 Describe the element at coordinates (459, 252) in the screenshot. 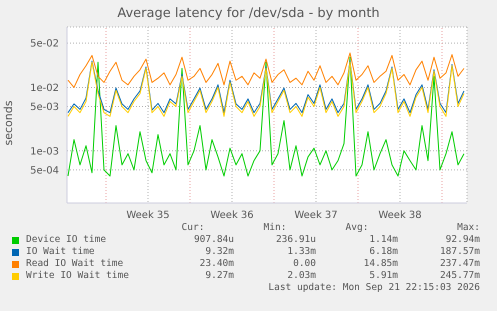

I see `text: 187.57m` at that location.